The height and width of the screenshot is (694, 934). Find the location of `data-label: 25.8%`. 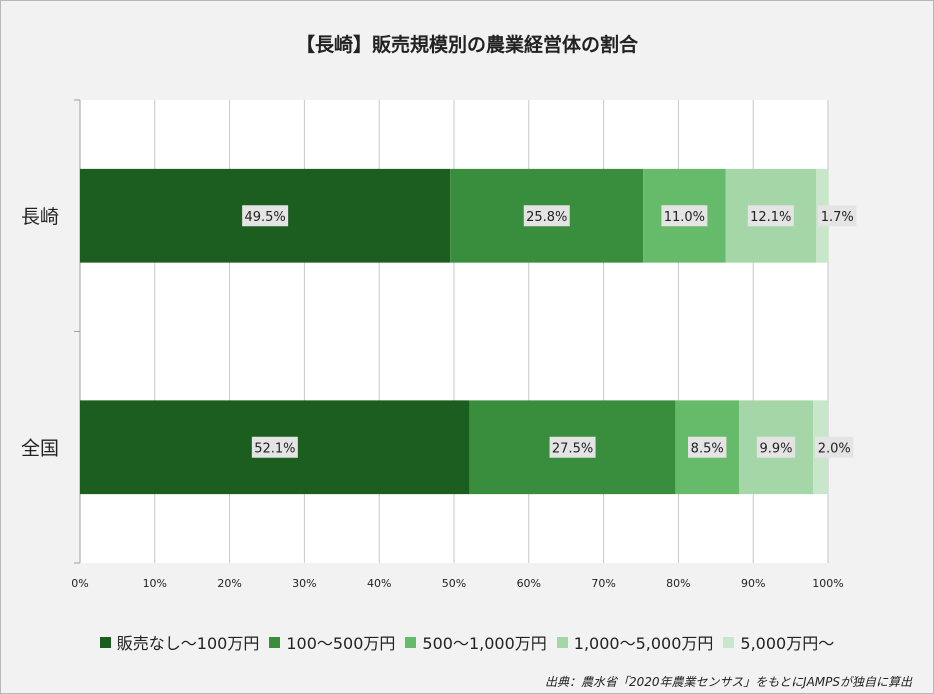

data-label: 25.8% is located at coordinates (546, 217).